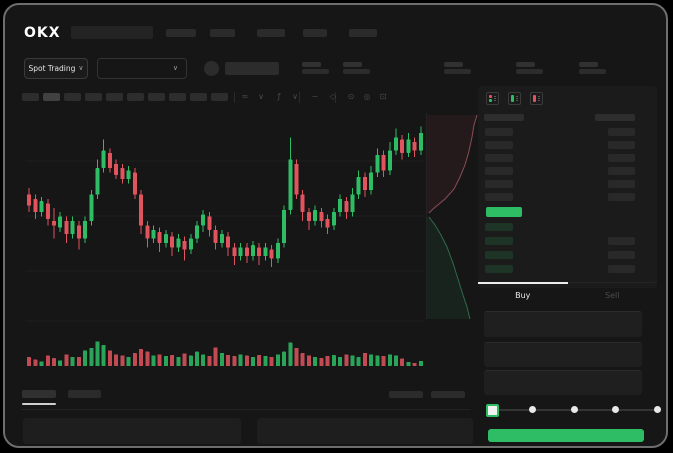 The image size is (673, 453). What do you see at coordinates (52, 68) in the screenshot?
I see `market-type-label: Spot Trading` at bounding box center [52, 68].